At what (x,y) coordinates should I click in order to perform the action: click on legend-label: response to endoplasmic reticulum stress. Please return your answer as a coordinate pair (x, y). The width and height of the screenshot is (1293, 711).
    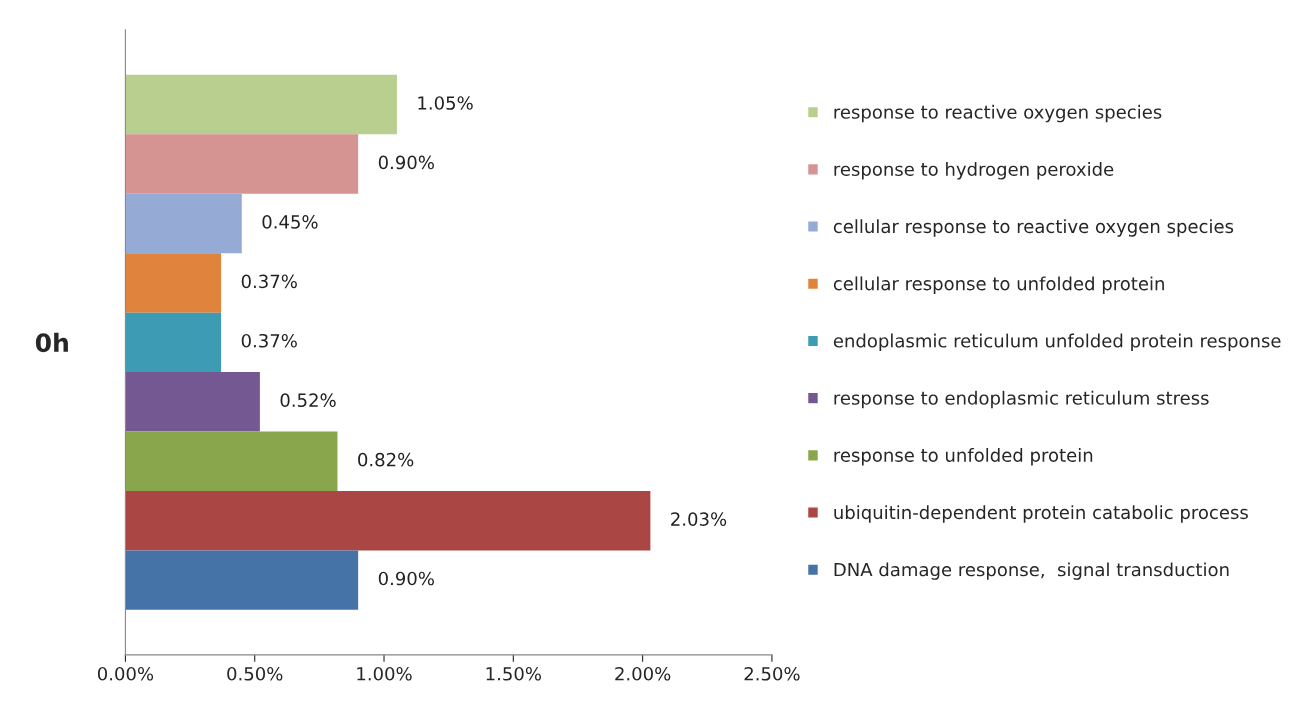
    Looking at the image, I should click on (1021, 399).